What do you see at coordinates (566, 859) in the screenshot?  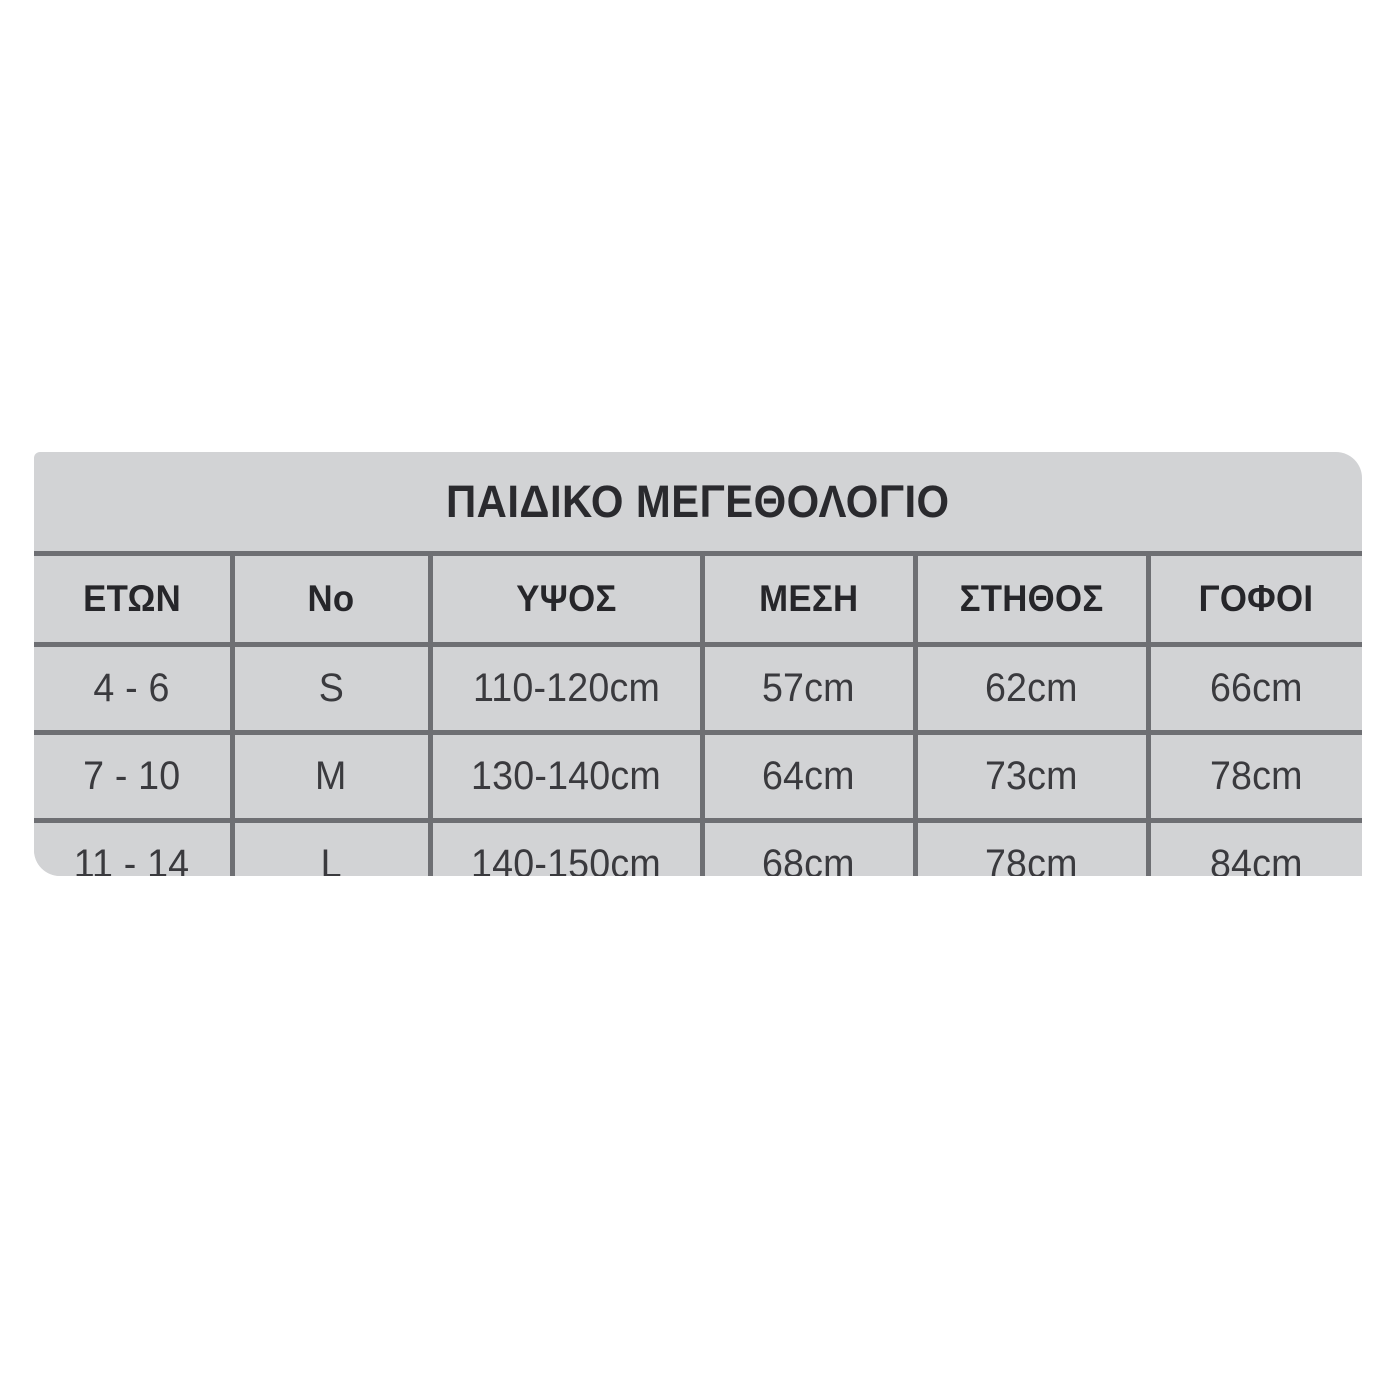 I see `cell-height-value: 140-150cm` at bounding box center [566, 859].